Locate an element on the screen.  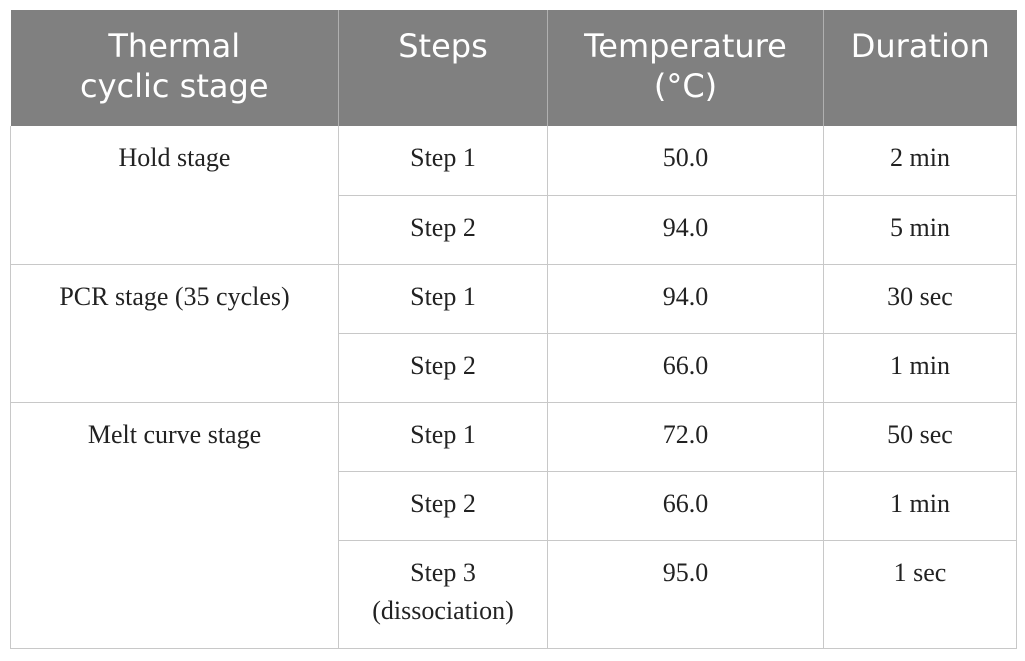
header-stage: Thermal cyclic stage is located at coordinates (174, 68).